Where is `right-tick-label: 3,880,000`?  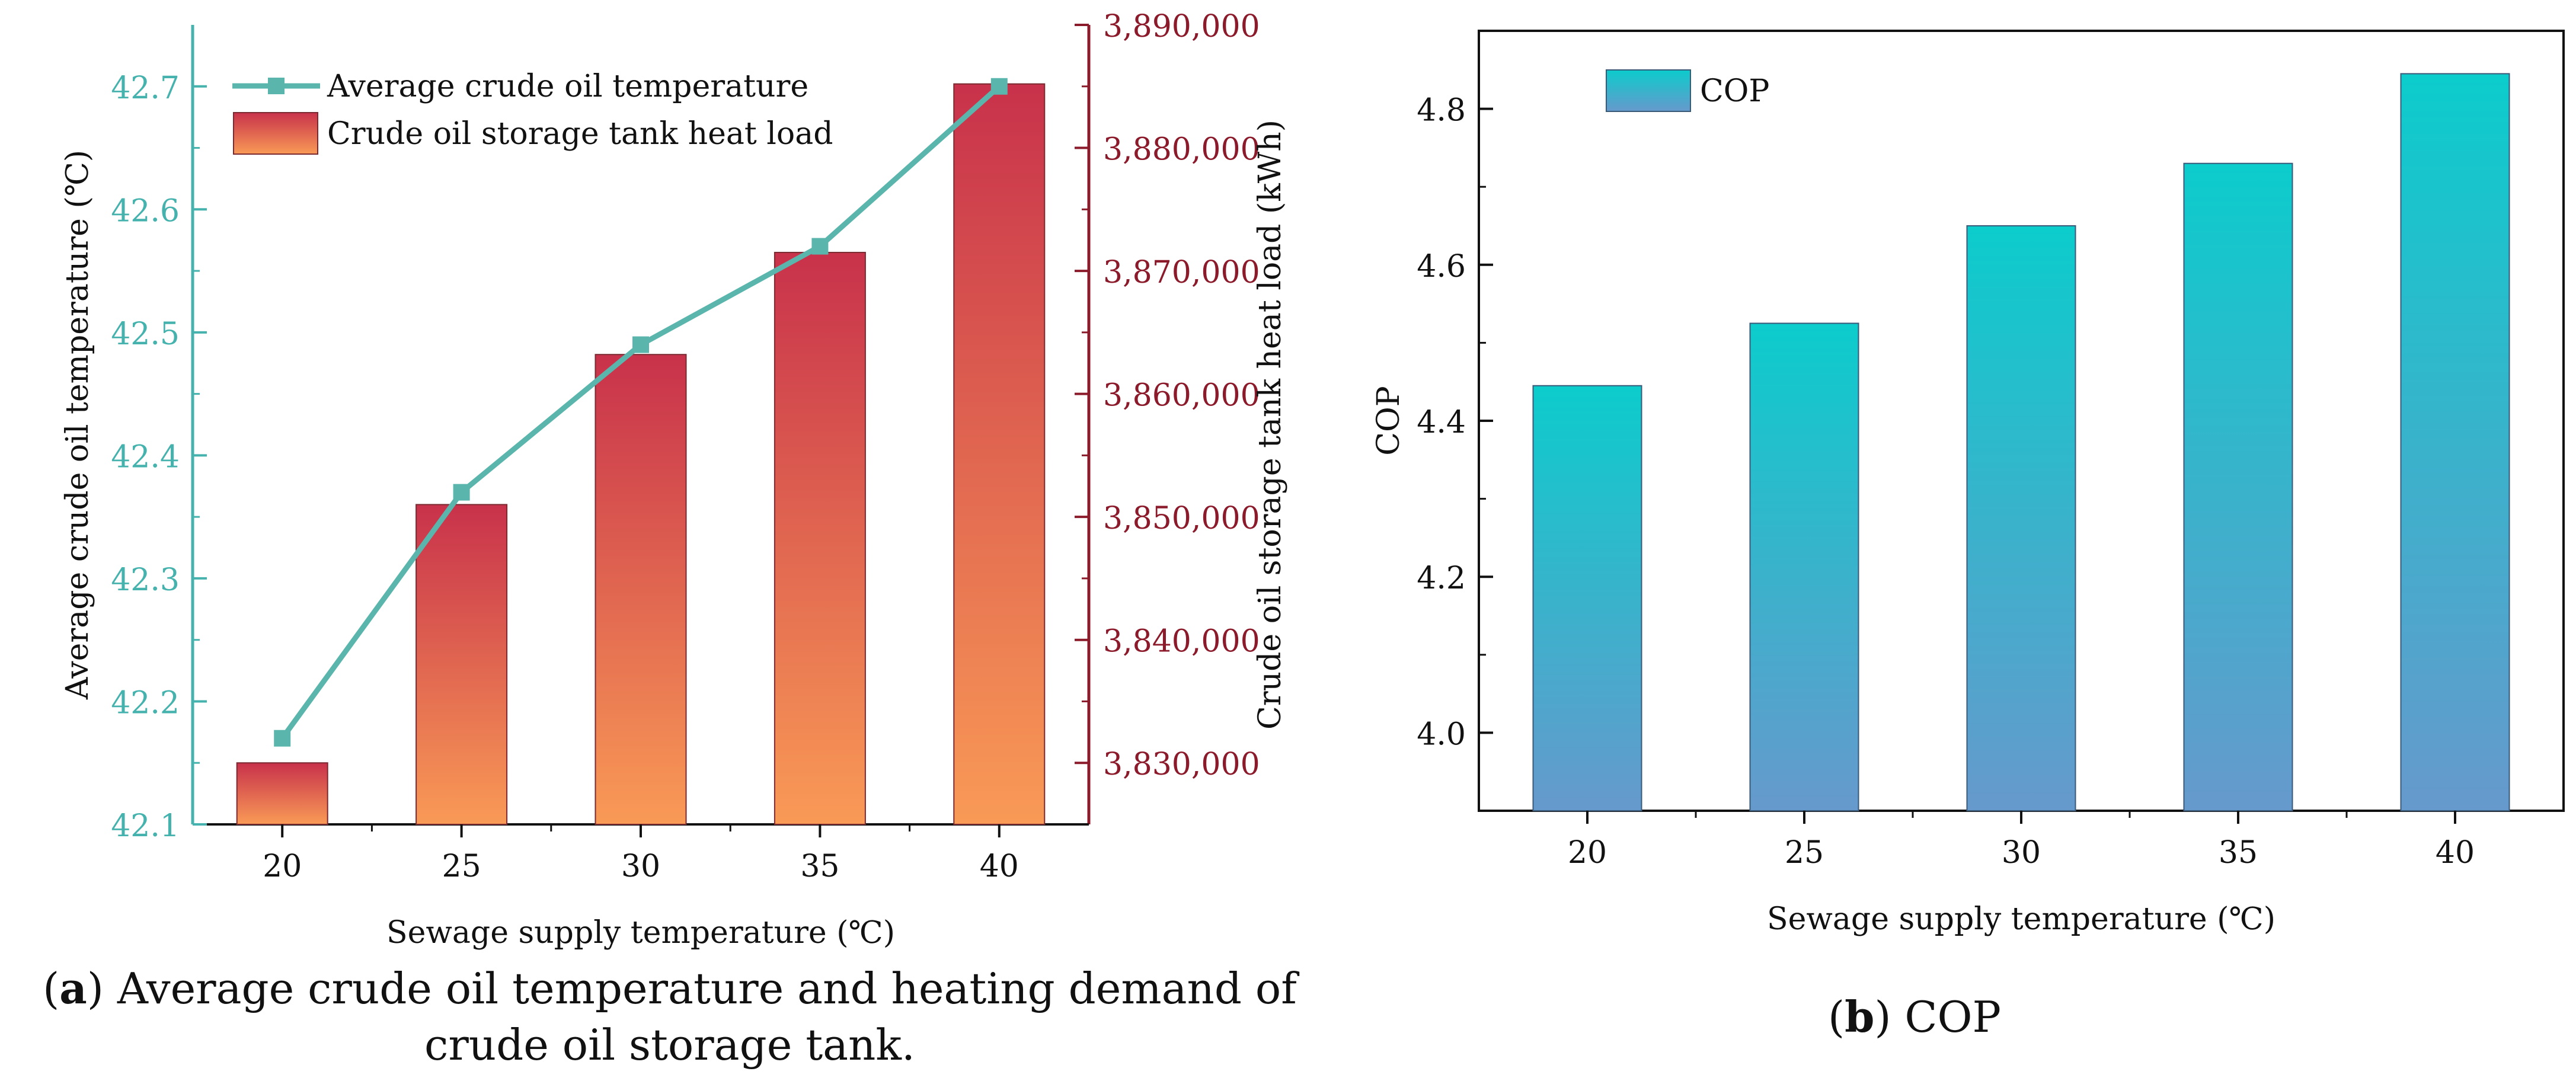
right-tick-label: 3,880,000 is located at coordinates (1181, 150).